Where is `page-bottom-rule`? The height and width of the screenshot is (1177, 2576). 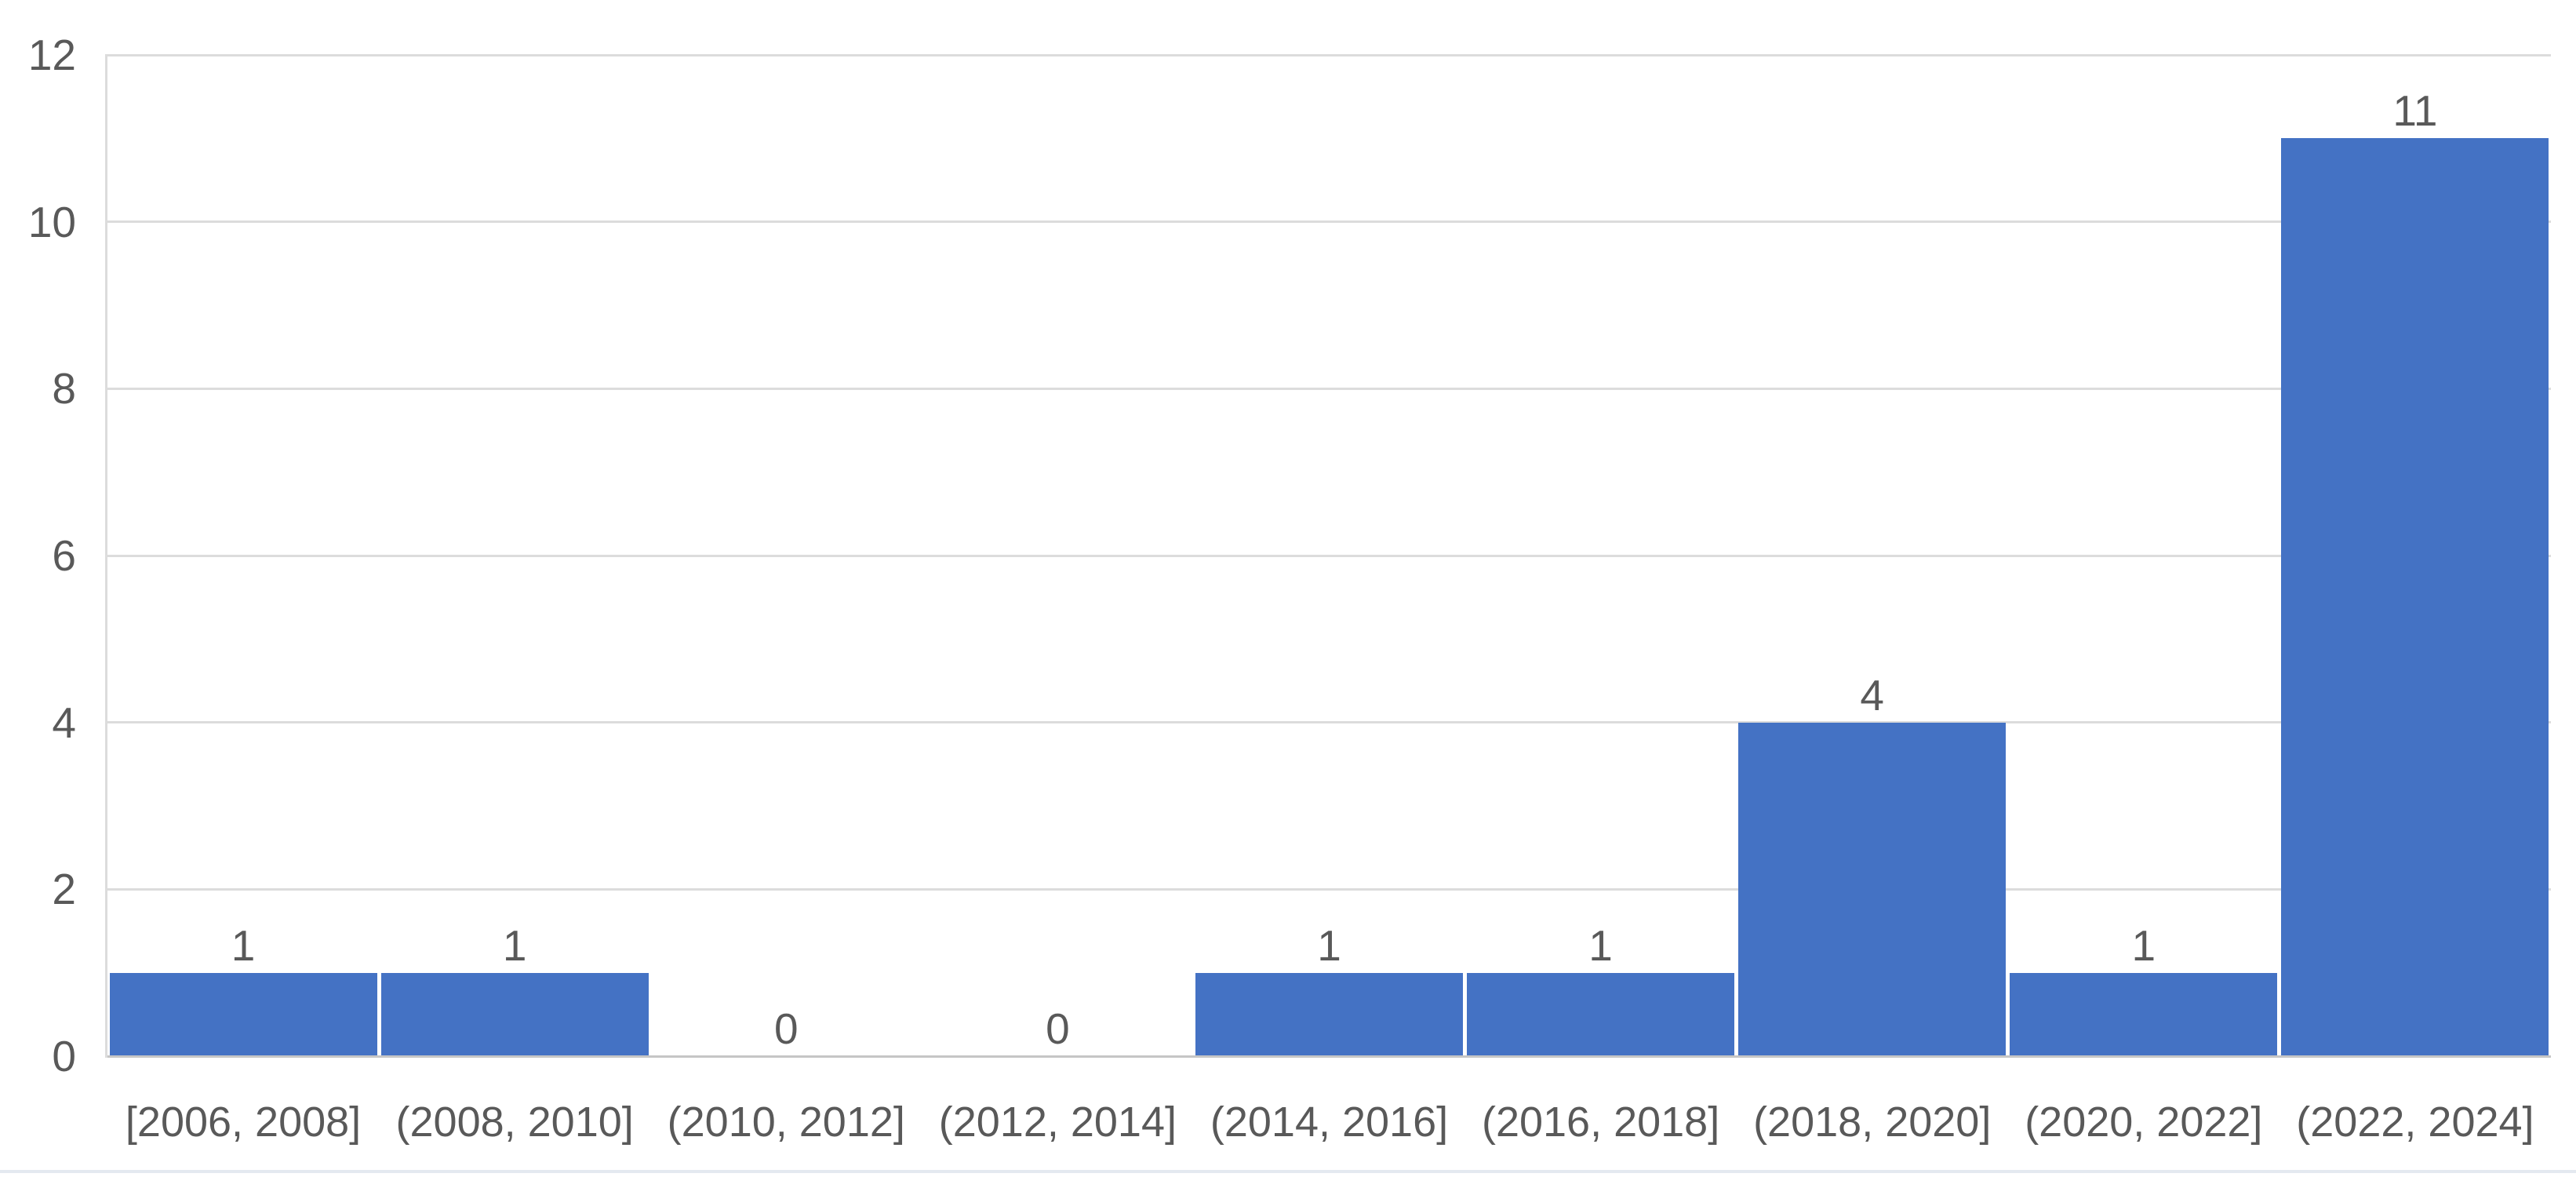
page-bottom-rule is located at coordinates (1288, 1171).